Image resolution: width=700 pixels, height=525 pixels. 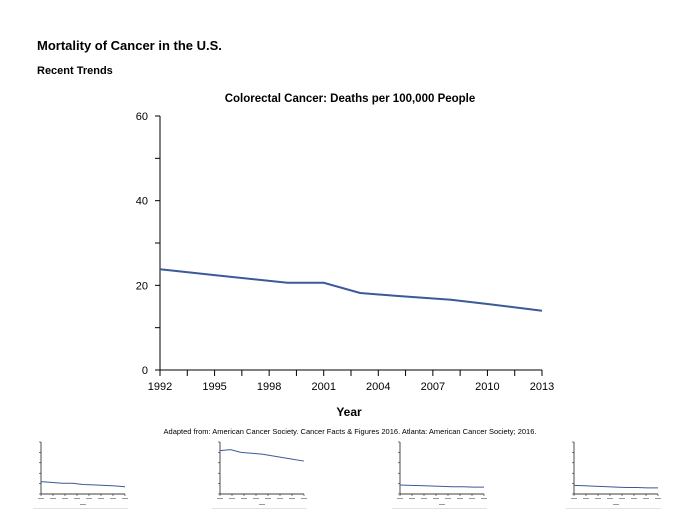 I want to click on series-line, so click(x=351, y=290).